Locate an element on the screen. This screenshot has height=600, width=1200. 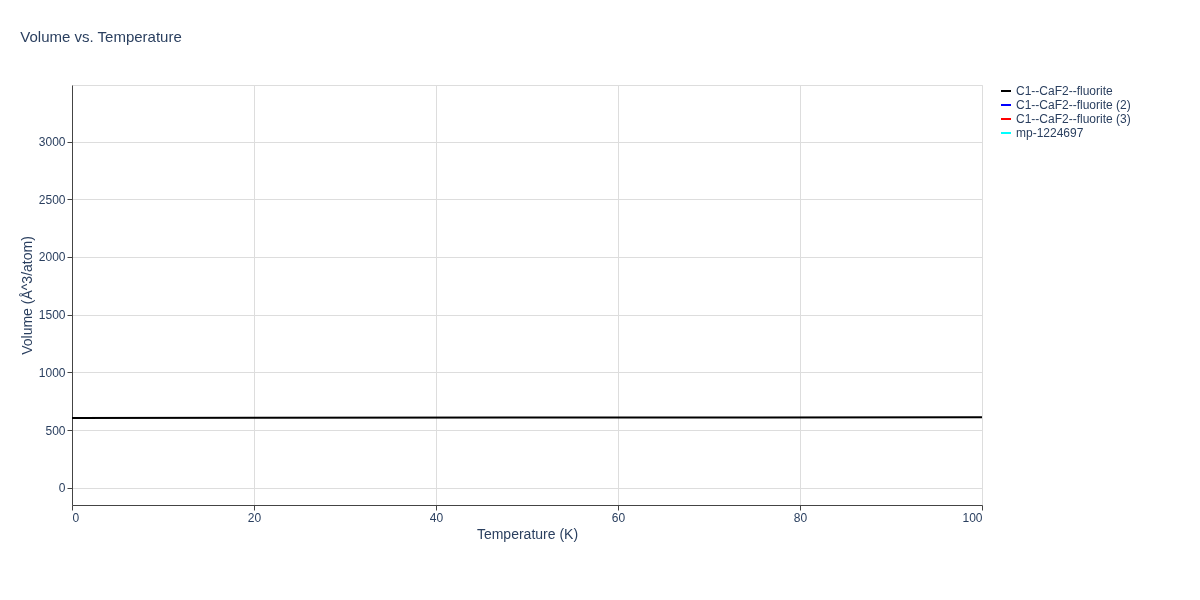
x-tick-label: 60 is located at coordinates (618, 517).